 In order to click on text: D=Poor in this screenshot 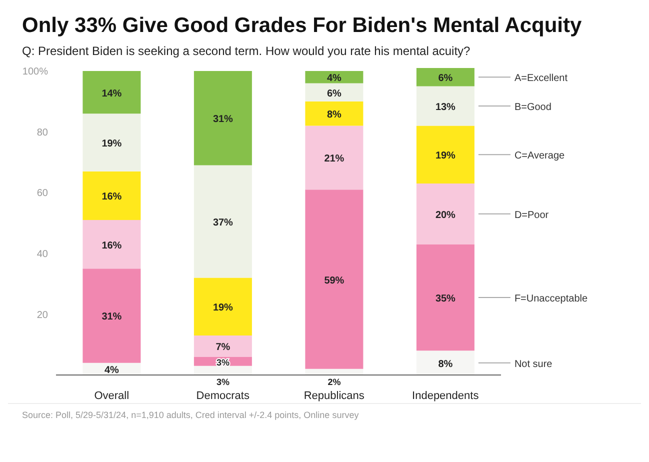, I will do `click(532, 215)`.